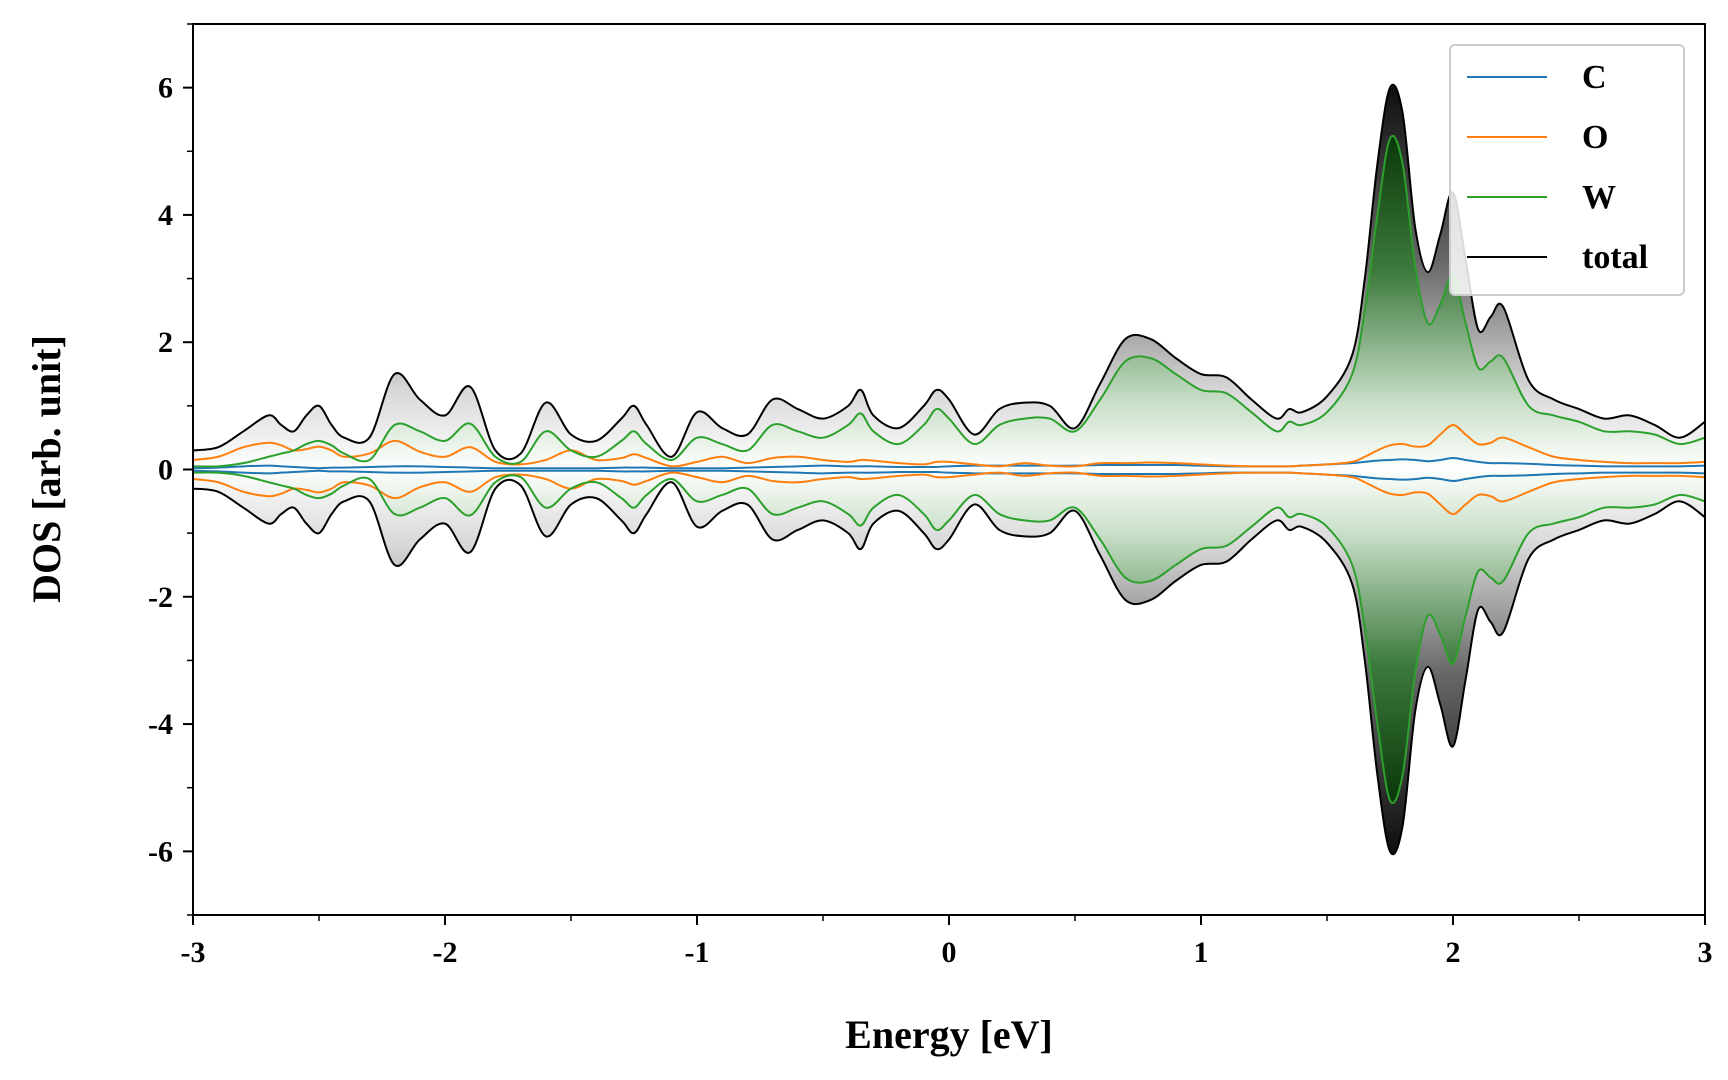  Describe the element at coordinates (165, 470) in the screenshot. I see `y-tick-label: 0` at that location.